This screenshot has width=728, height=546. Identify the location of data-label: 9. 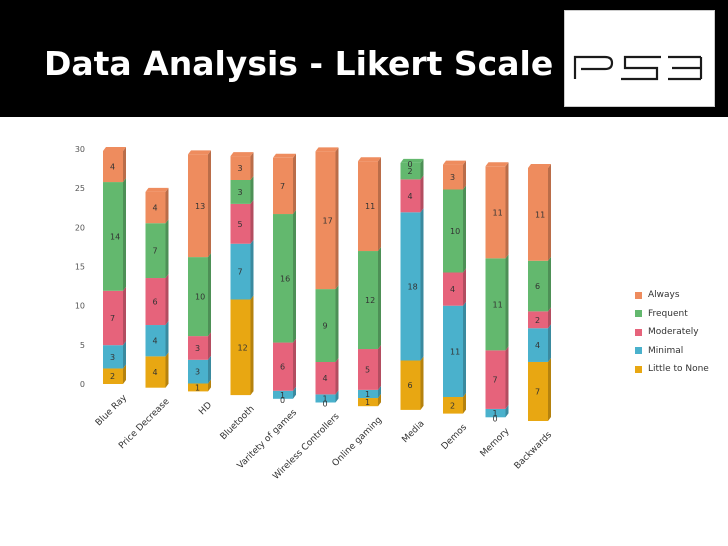
(325, 326).